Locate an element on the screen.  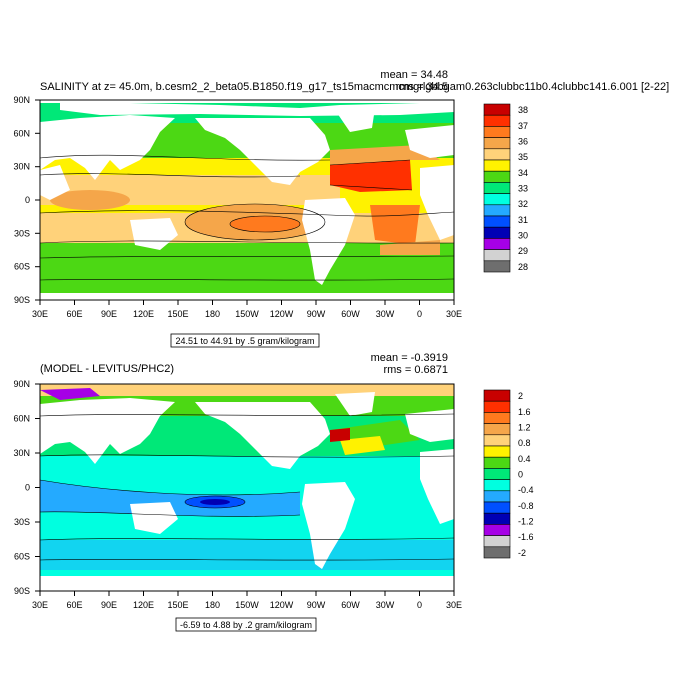
bottom-colorbar-label: 0 is located at coordinates (520, 475).